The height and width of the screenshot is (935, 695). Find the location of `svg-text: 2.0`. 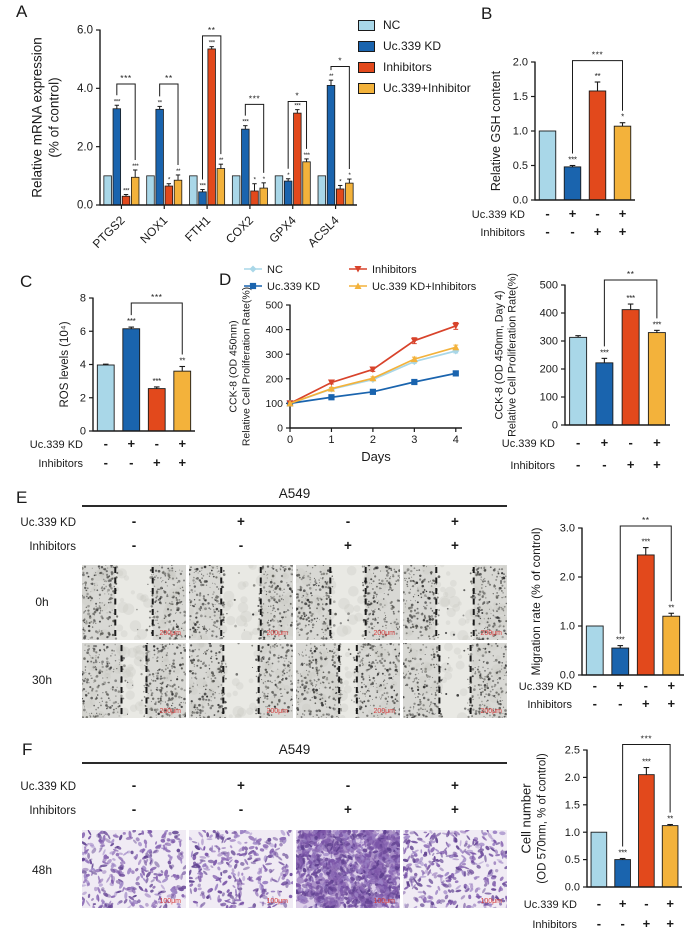

svg-text: 2.0 is located at coordinates (85, 147).